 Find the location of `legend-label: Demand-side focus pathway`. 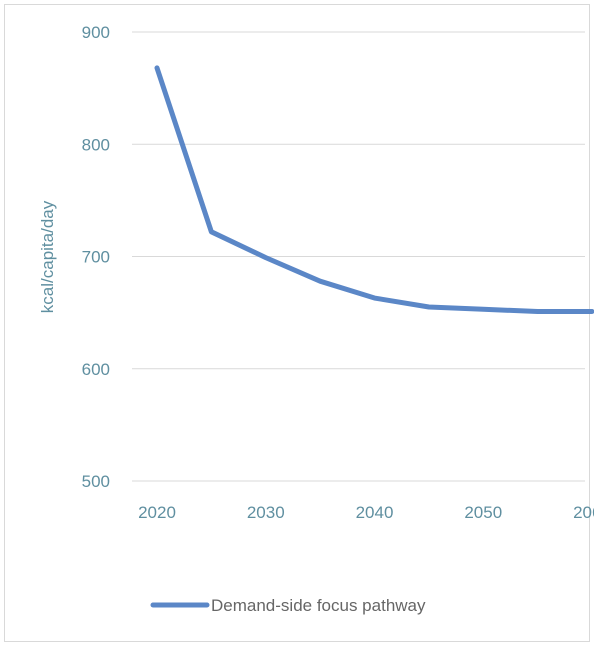

legend-label: Demand-side focus pathway is located at coordinates (318, 605).